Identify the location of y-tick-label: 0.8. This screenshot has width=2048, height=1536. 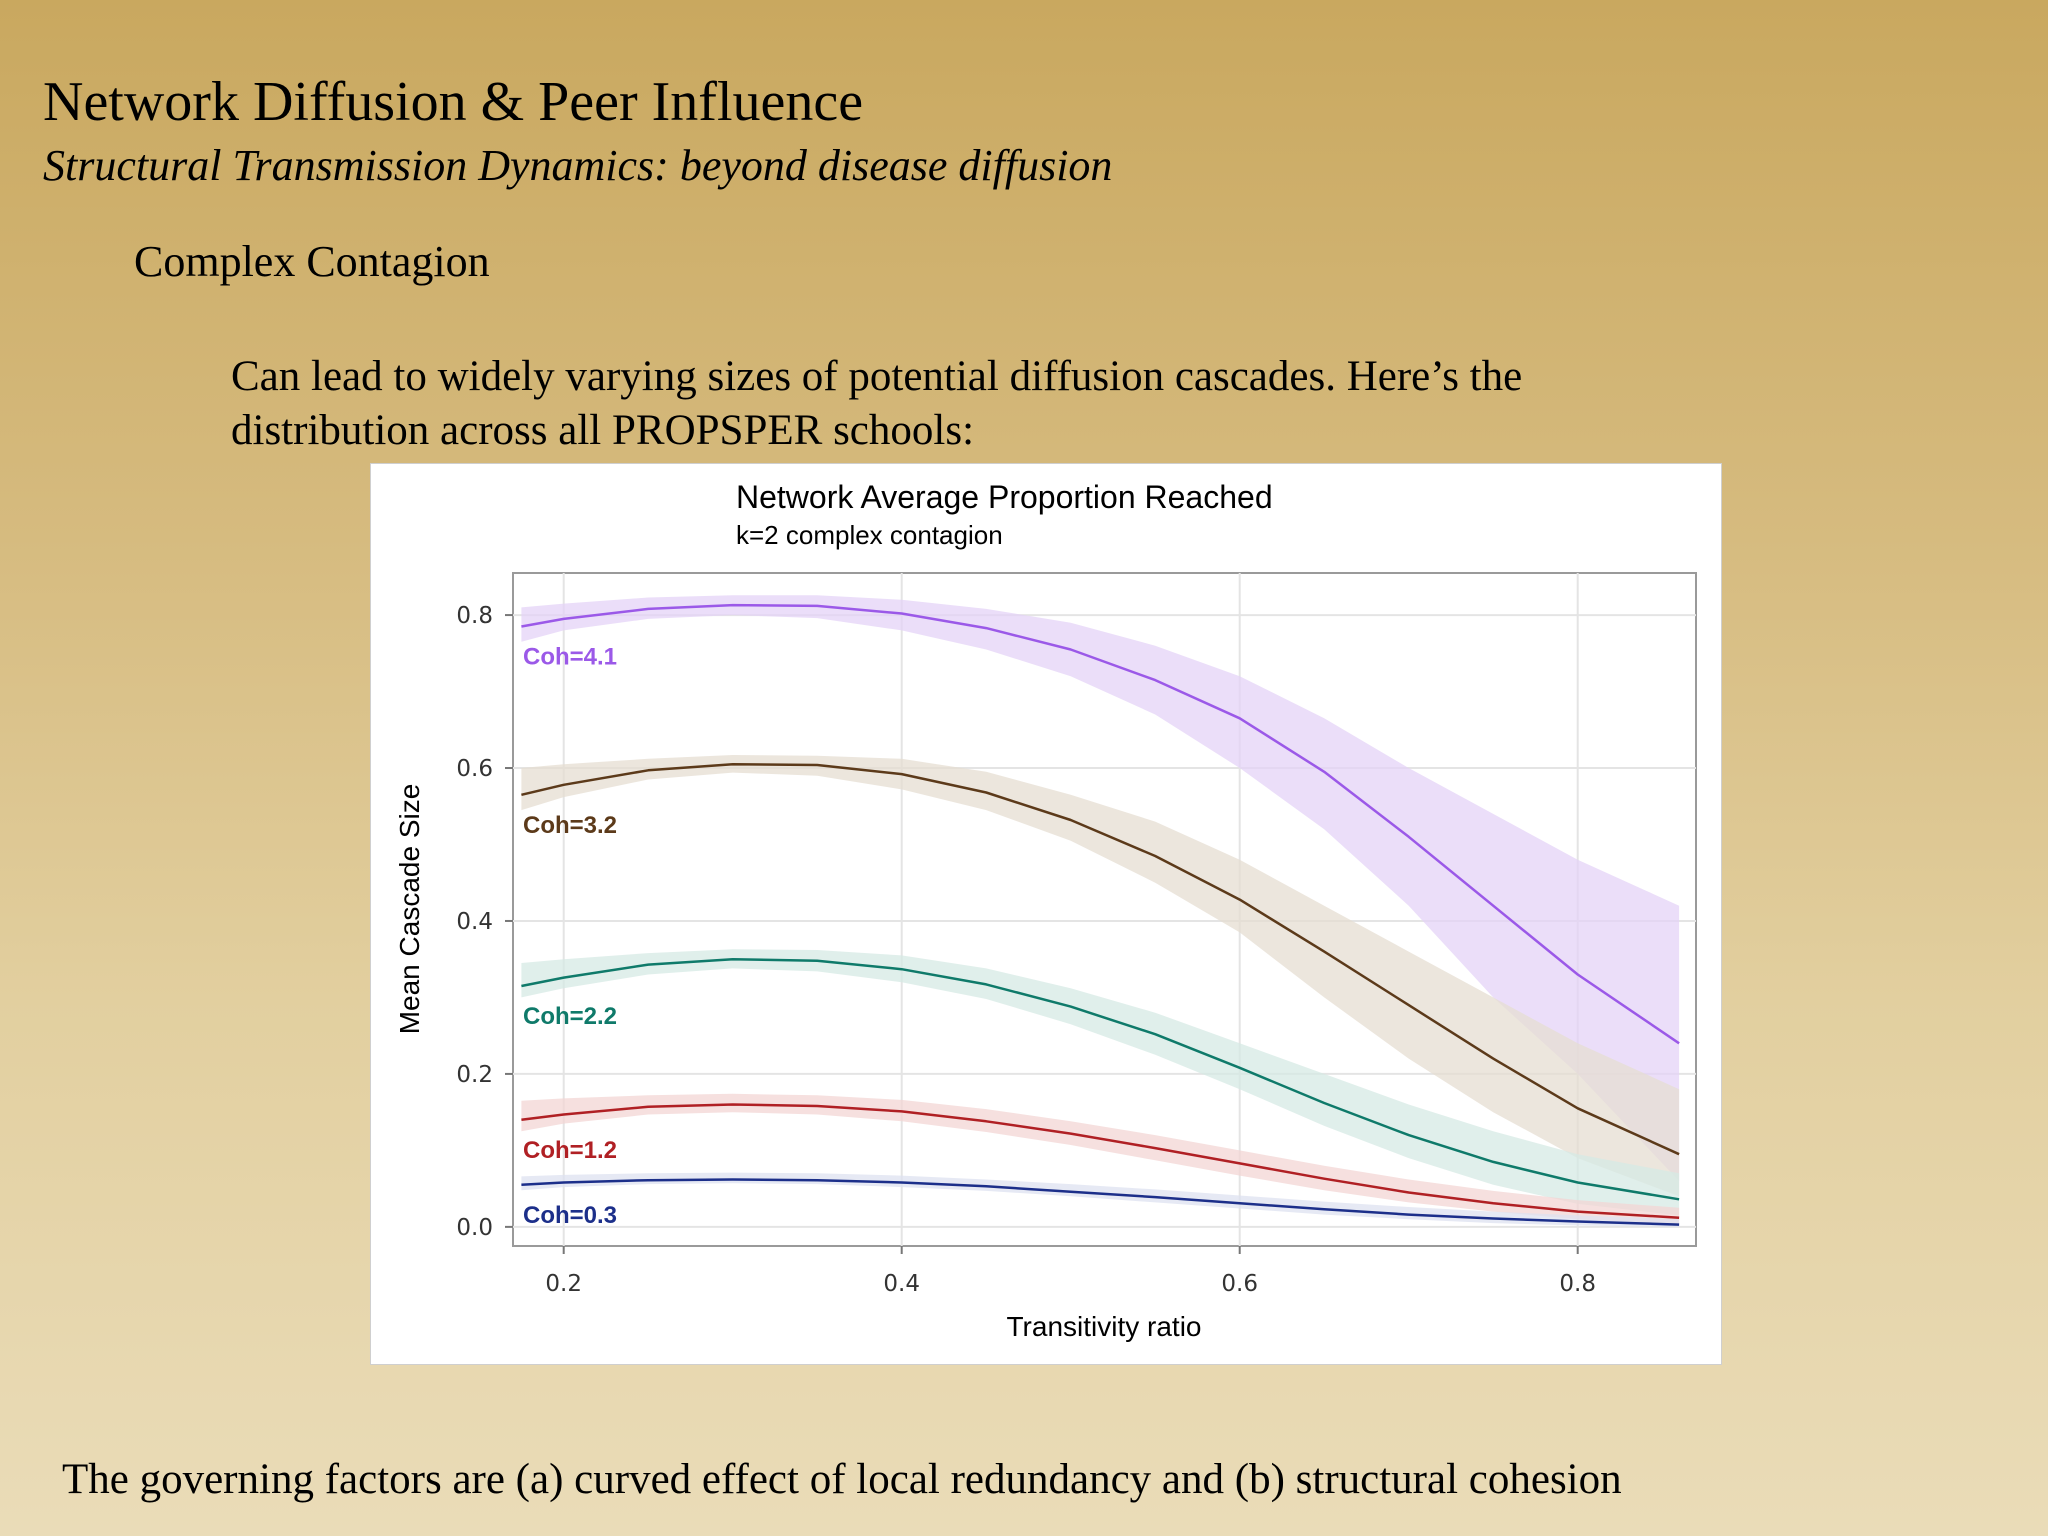
(474, 616).